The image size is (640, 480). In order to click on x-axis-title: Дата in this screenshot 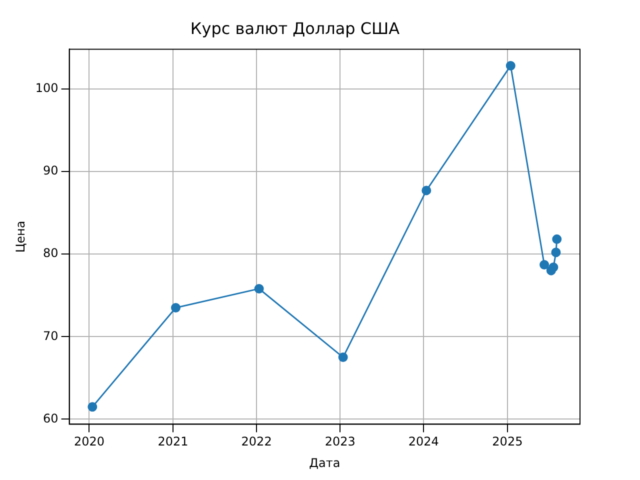, I will do `click(324, 463)`.